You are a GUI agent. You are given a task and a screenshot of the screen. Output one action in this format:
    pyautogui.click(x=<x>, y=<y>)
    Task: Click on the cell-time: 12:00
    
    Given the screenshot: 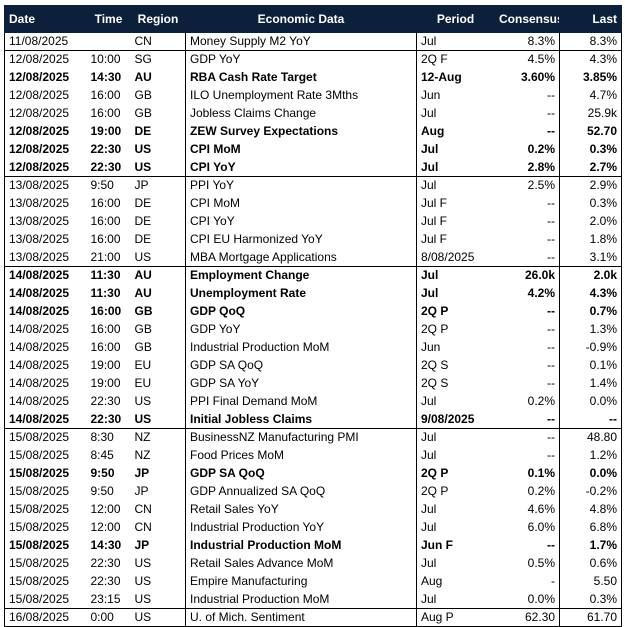 What is the action you would take?
    pyautogui.click(x=105, y=509)
    